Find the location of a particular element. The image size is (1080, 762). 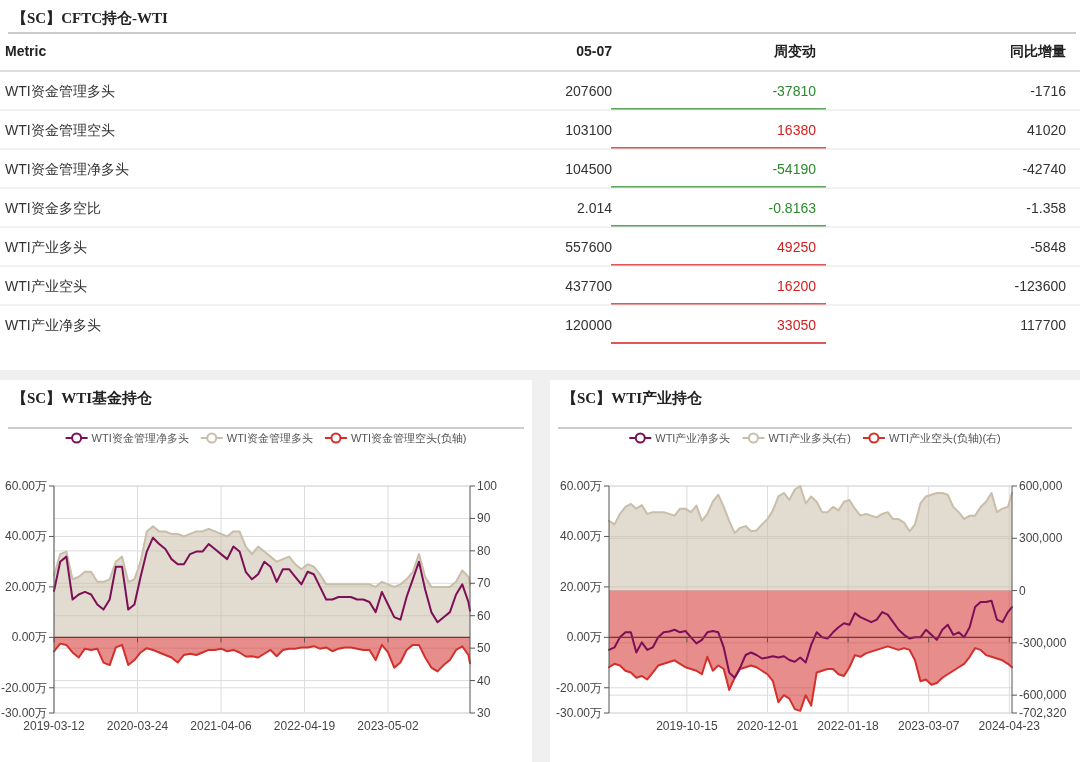

data-label: 120000 is located at coordinates (589, 325).